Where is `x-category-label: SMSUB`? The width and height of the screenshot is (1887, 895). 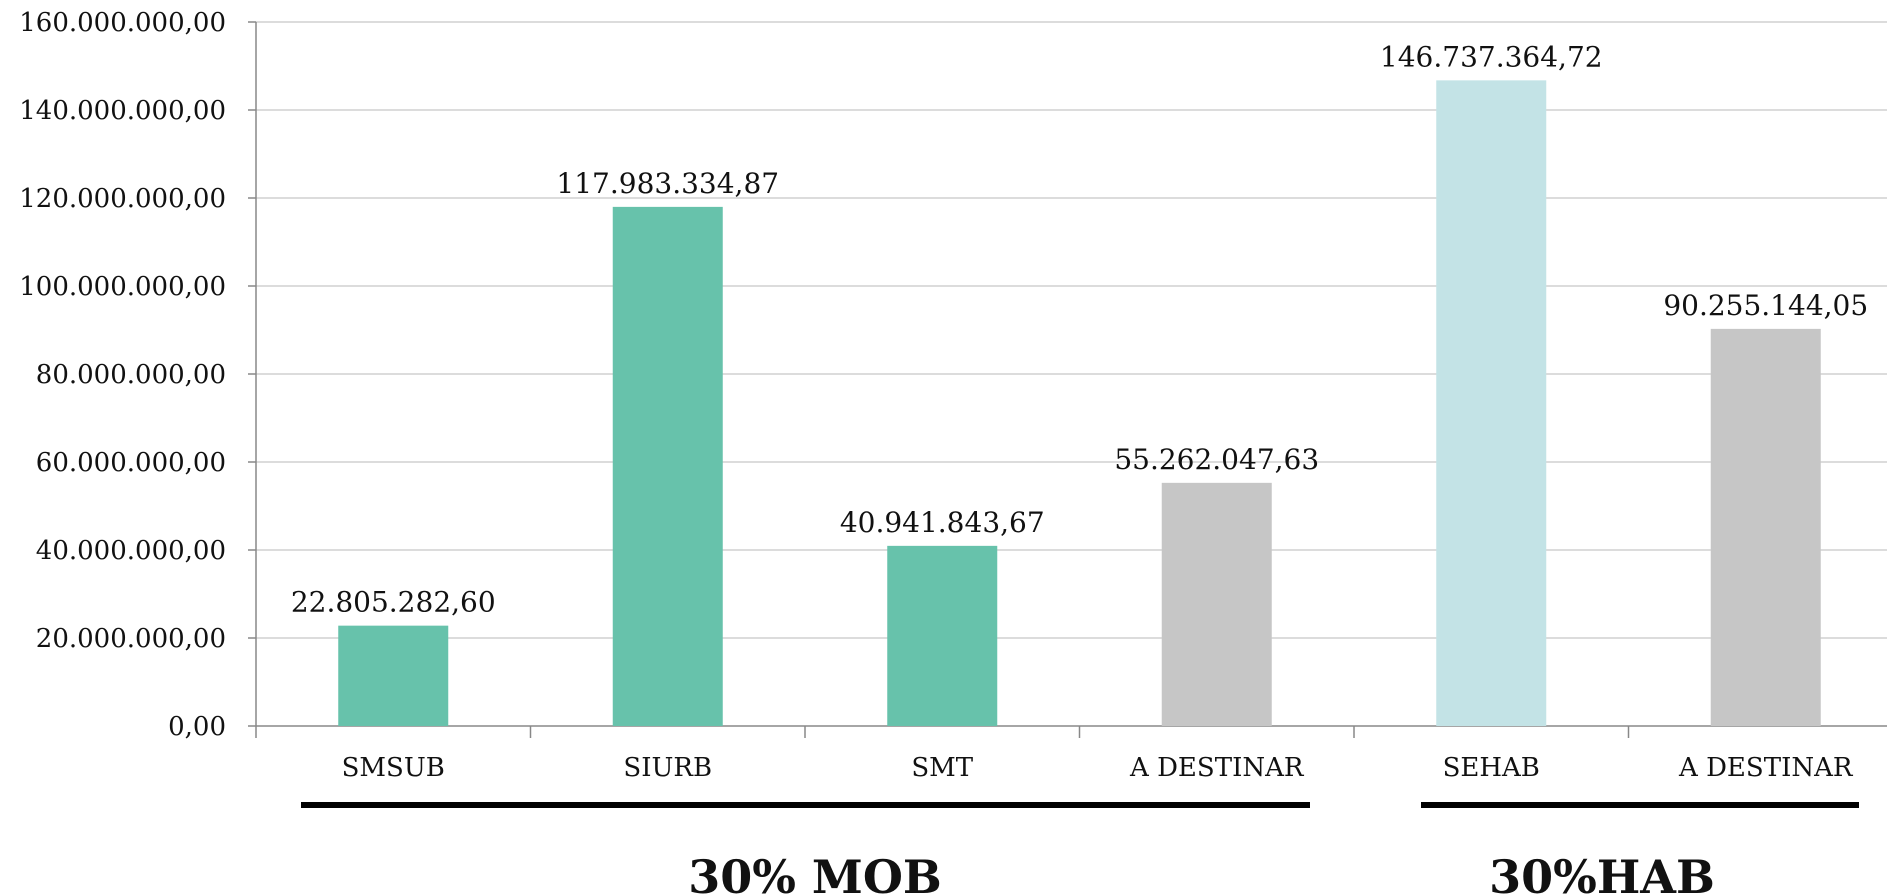 x-category-label: SMSUB is located at coordinates (393, 768).